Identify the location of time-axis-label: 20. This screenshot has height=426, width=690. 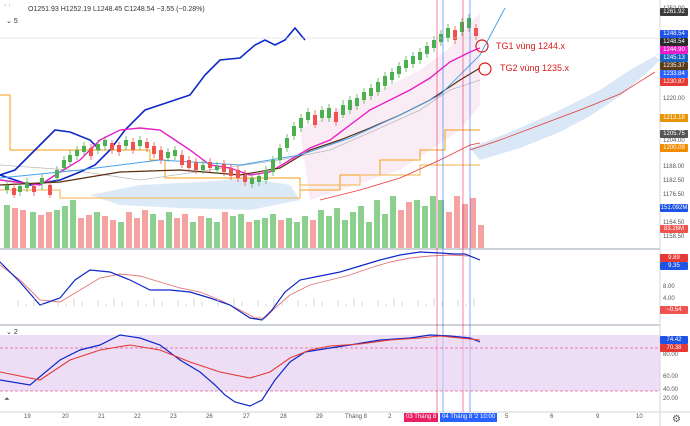
(65, 417).